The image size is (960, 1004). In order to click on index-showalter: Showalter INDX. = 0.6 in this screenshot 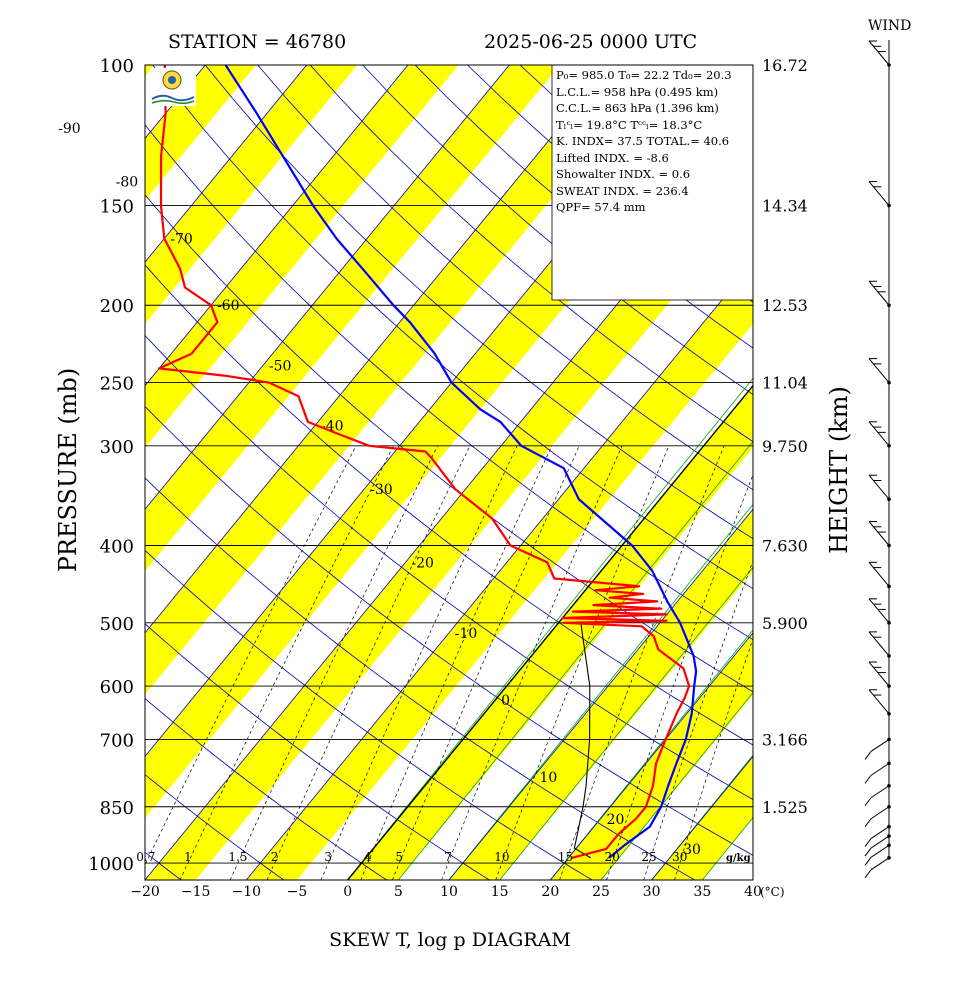, I will do `click(623, 174)`.